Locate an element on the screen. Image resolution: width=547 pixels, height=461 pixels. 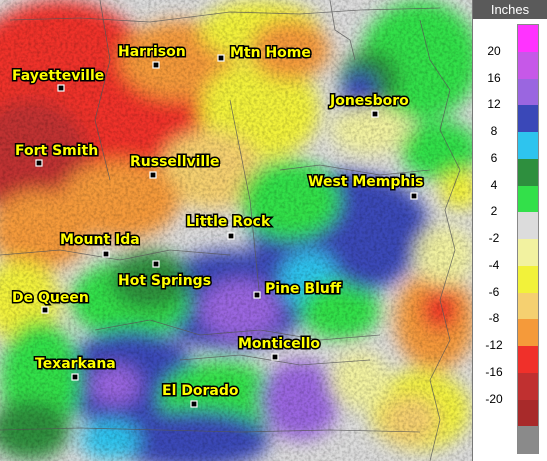
city-label-little-rock: Little Rock is located at coordinates (228, 222).